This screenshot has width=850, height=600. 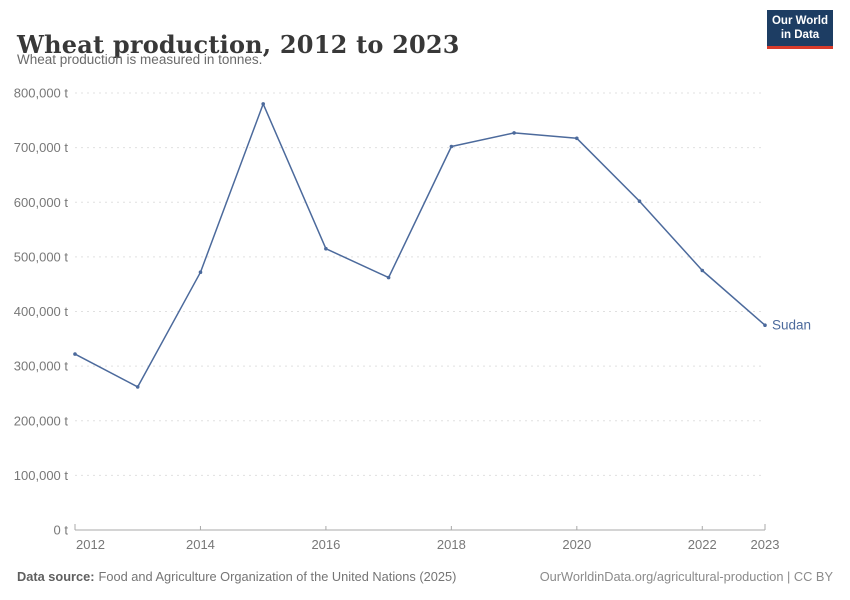 I want to click on owid-logo-line1: Our World, so click(x=799, y=20).